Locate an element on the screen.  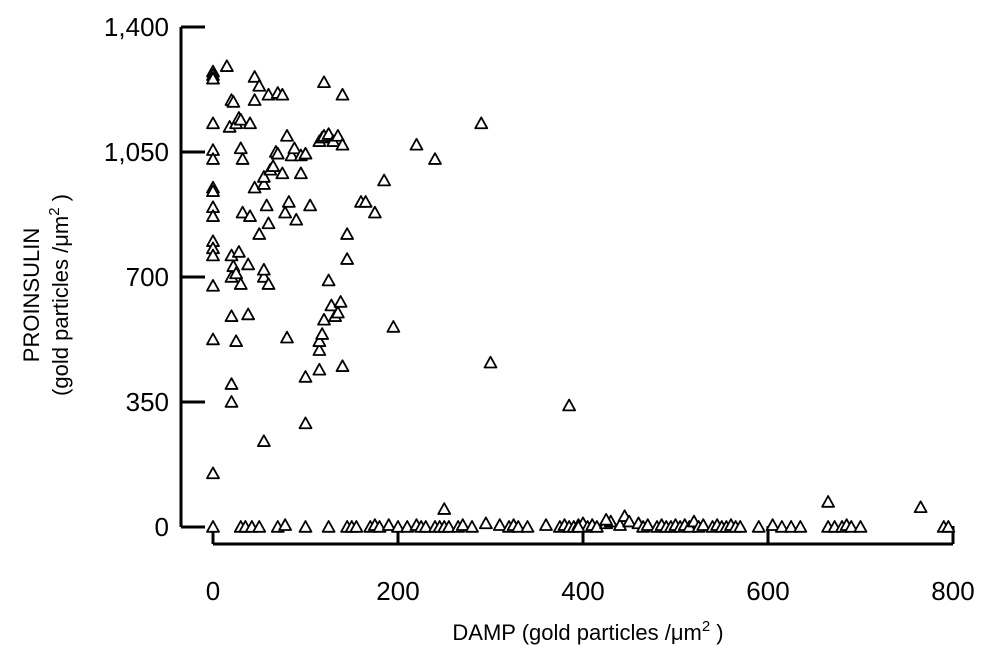
y-axis-label-group: PROINSULIN (gold particles /μm2) is located at coordinates (46, 295).